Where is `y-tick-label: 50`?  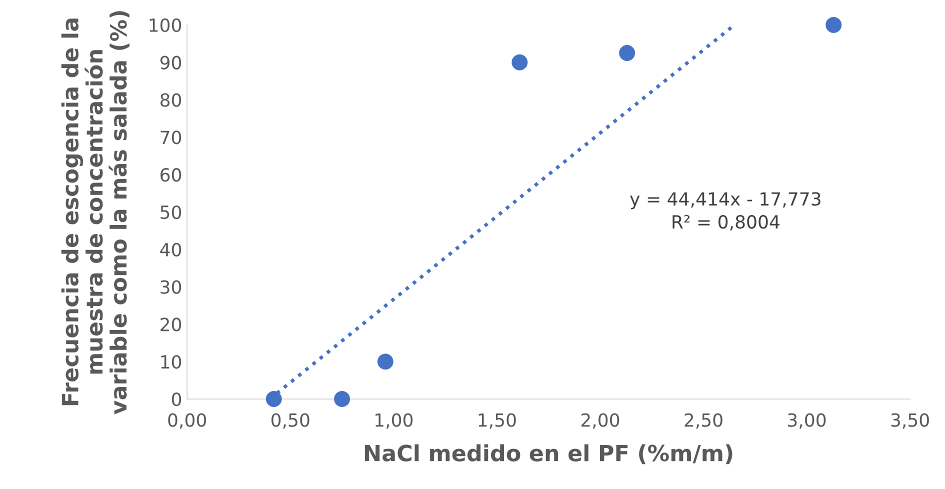
y-tick-label: 50 is located at coordinates (171, 212).